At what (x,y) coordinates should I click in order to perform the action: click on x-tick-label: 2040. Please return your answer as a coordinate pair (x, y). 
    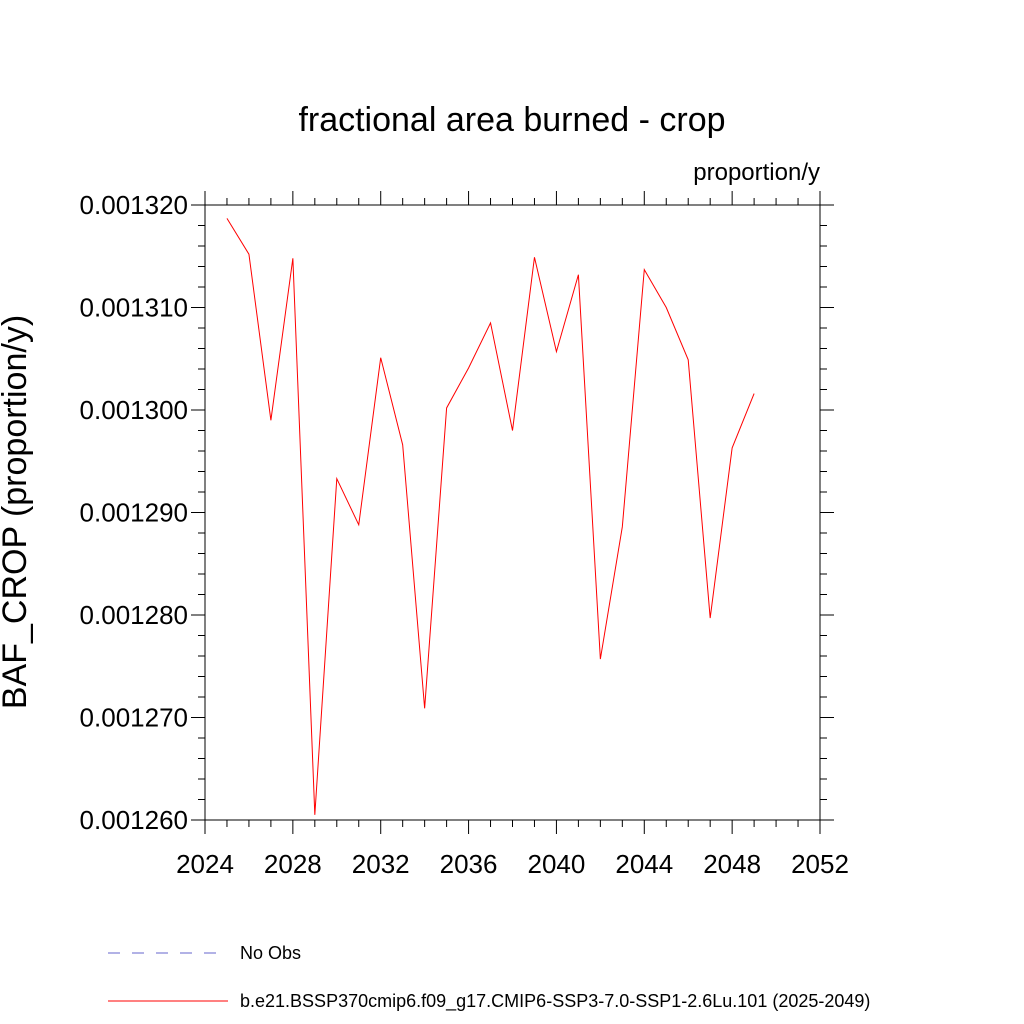
    Looking at the image, I should click on (557, 864).